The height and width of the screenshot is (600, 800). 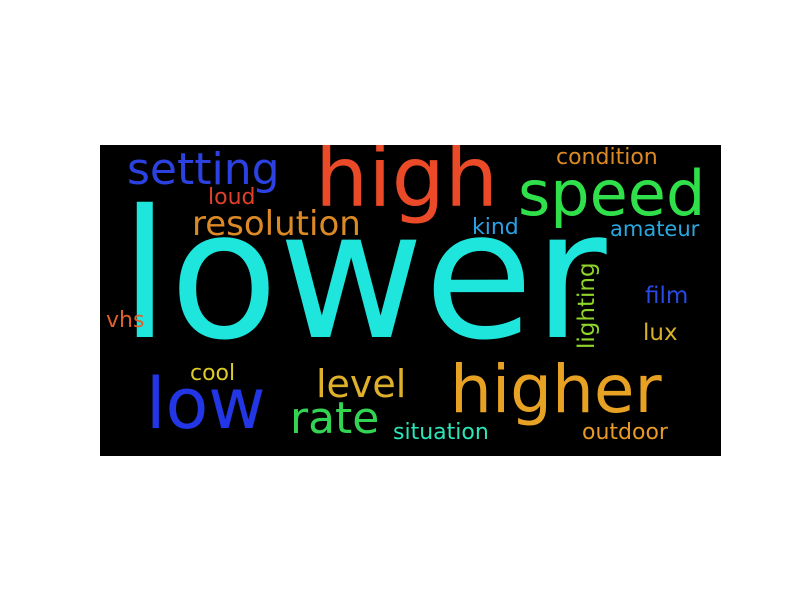 What do you see at coordinates (556, 389) in the screenshot?
I see `word-higher: higher` at bounding box center [556, 389].